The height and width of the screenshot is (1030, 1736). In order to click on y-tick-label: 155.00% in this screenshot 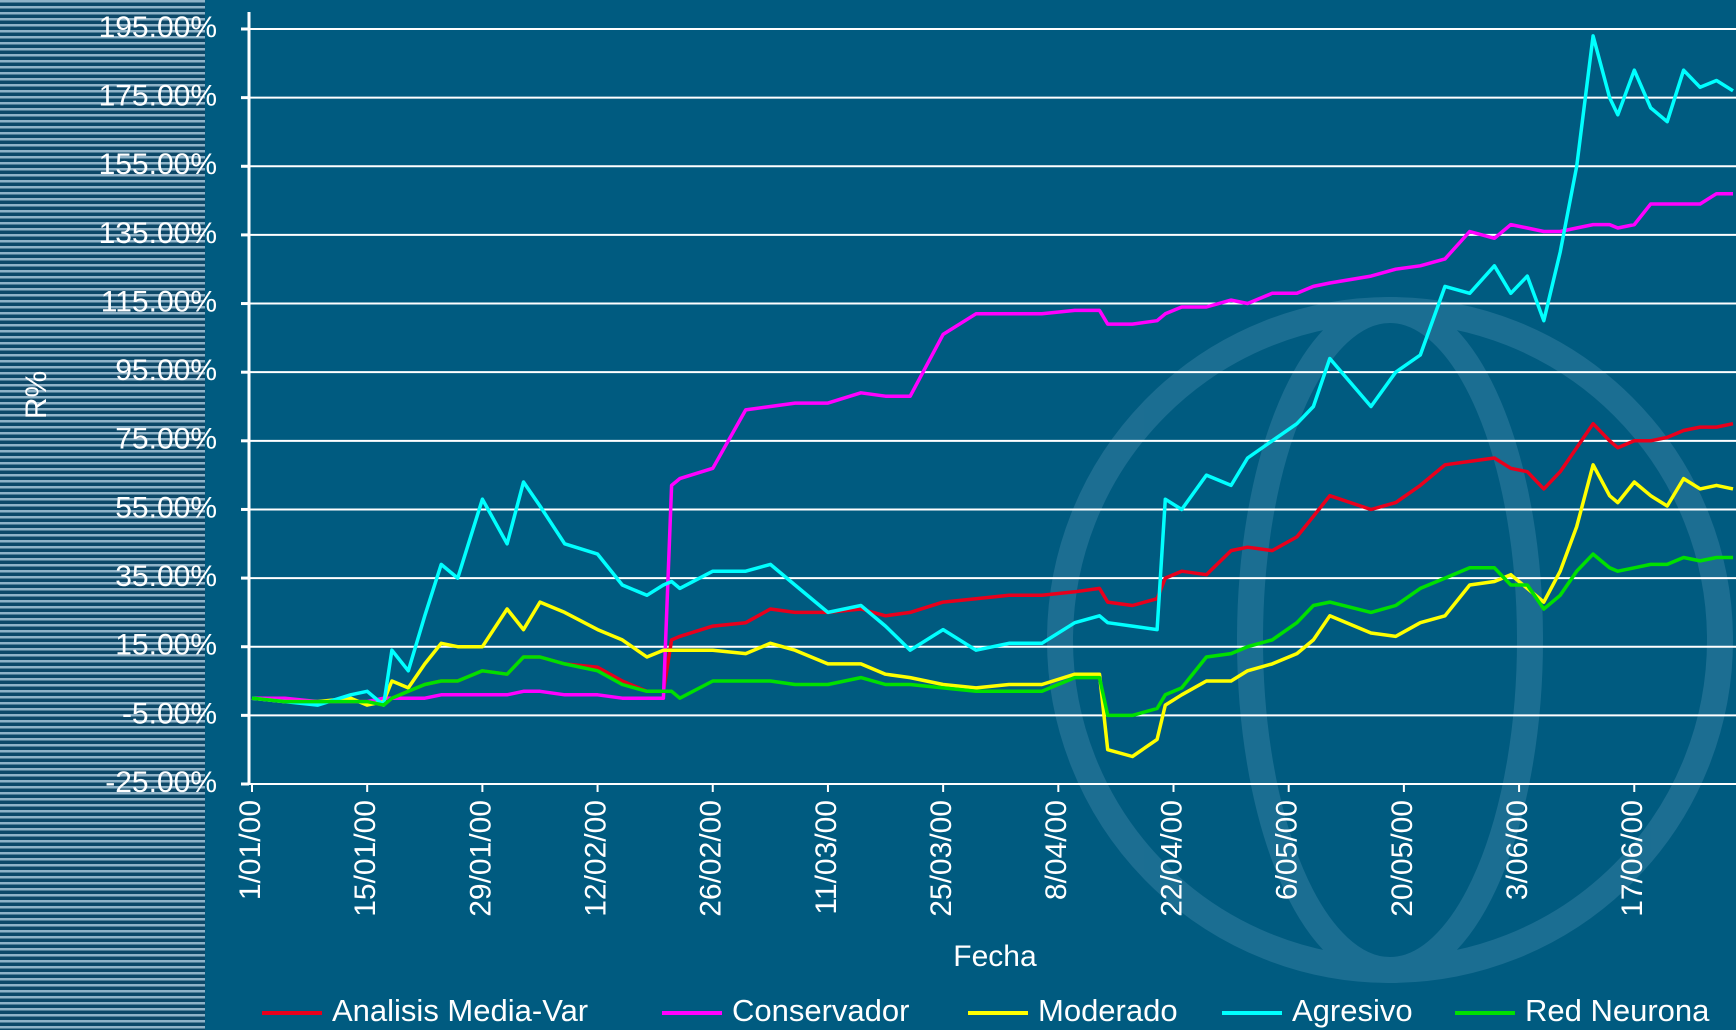, I will do `click(158, 164)`.